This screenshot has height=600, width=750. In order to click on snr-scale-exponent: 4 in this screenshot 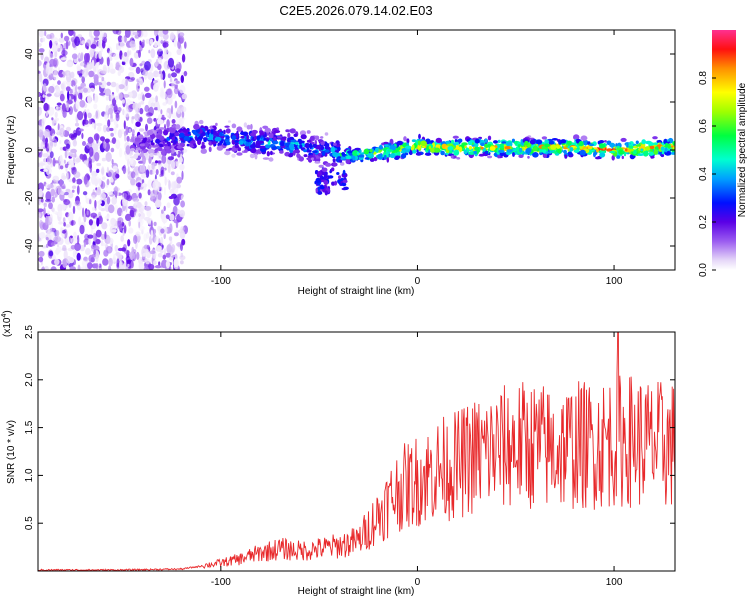, I will do `click(4, 316)`.